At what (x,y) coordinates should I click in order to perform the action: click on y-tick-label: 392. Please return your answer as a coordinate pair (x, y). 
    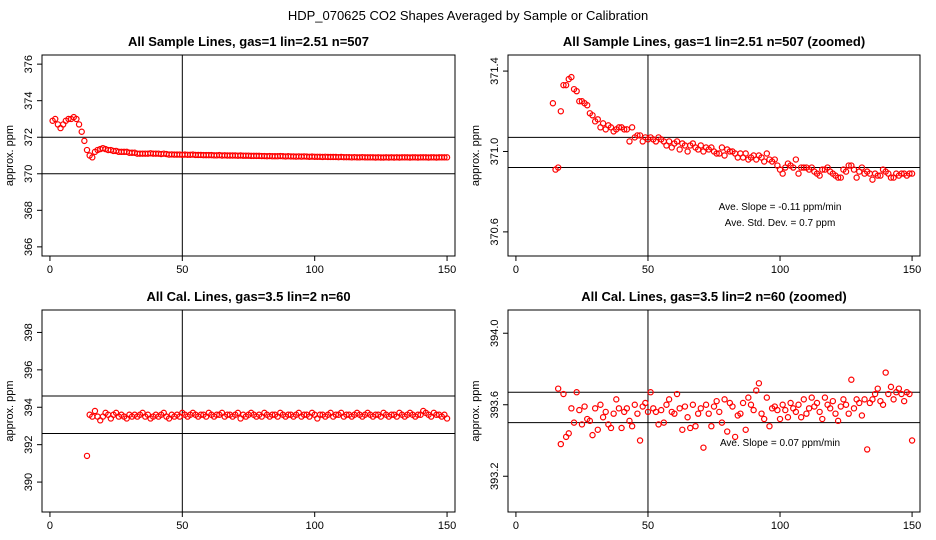
    Looking at the image, I should click on (29, 444).